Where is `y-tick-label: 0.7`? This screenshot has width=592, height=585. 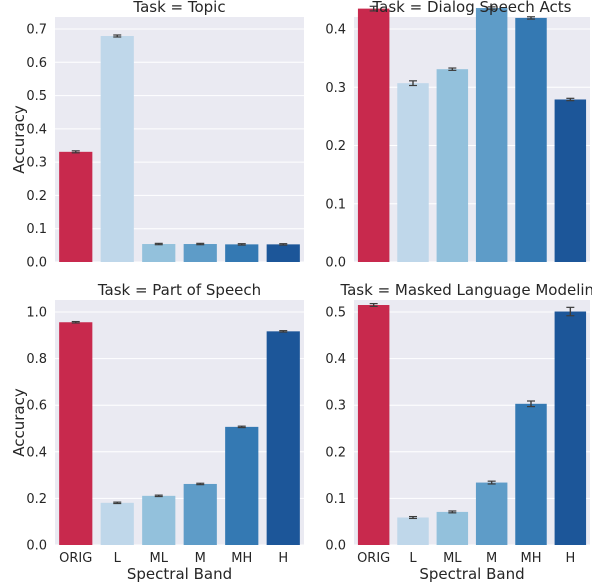 y-tick-label: 0.7 is located at coordinates (36, 30).